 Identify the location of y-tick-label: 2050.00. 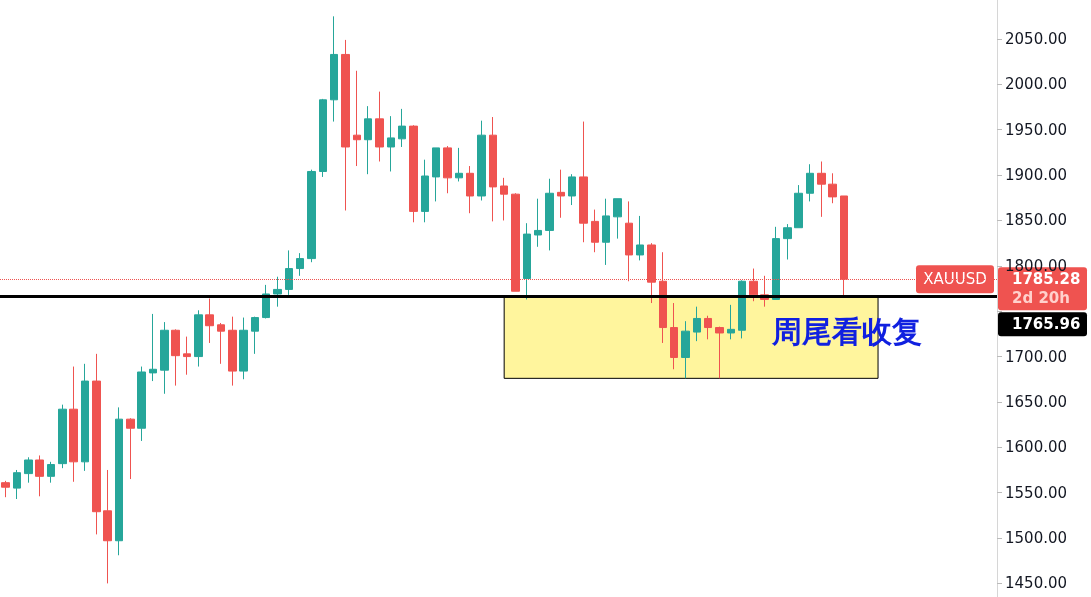
(1036, 39).